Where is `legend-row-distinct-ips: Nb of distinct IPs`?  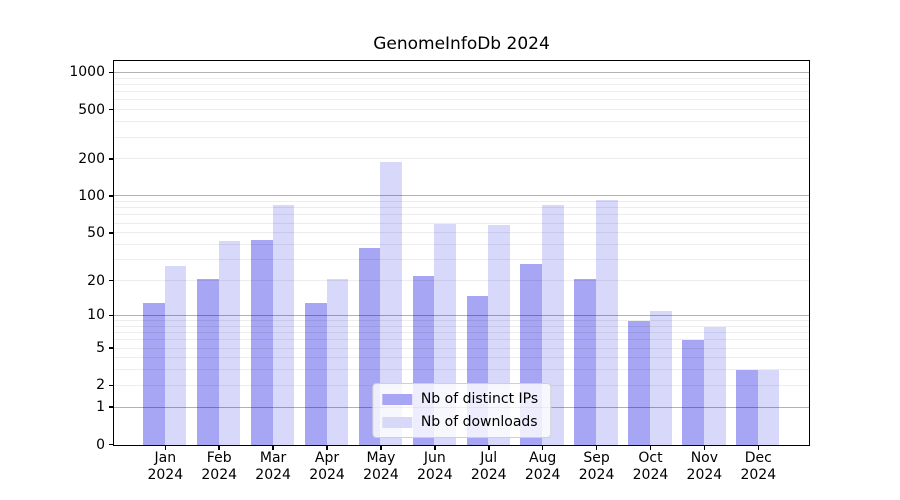
legend-row-distinct-ips: Nb of distinct IPs is located at coordinates (460, 399).